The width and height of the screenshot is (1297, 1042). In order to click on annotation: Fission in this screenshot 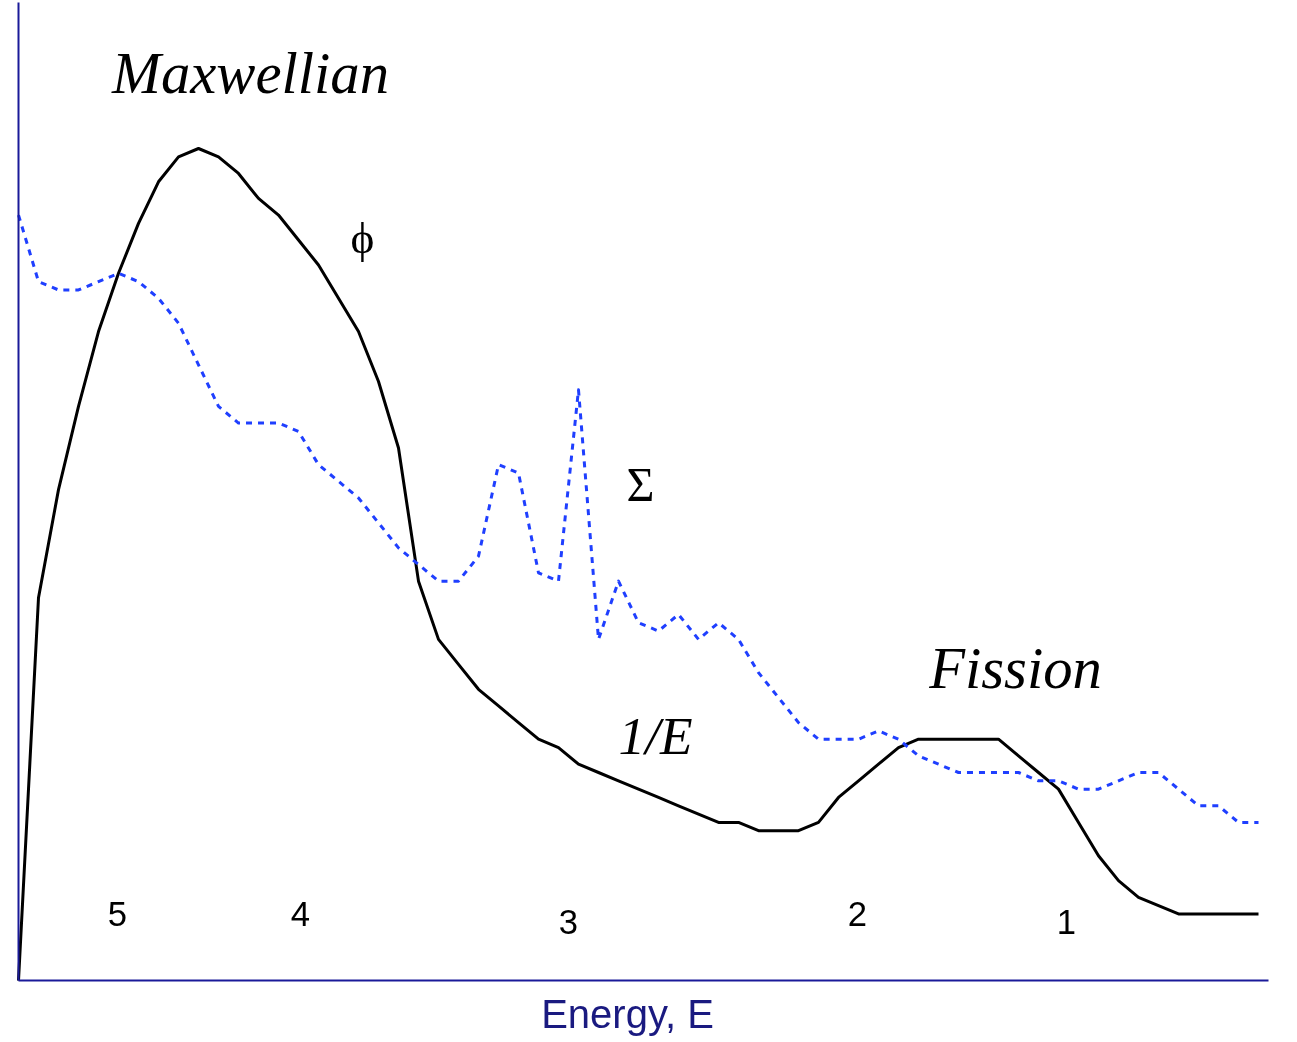, I will do `click(1015, 668)`.